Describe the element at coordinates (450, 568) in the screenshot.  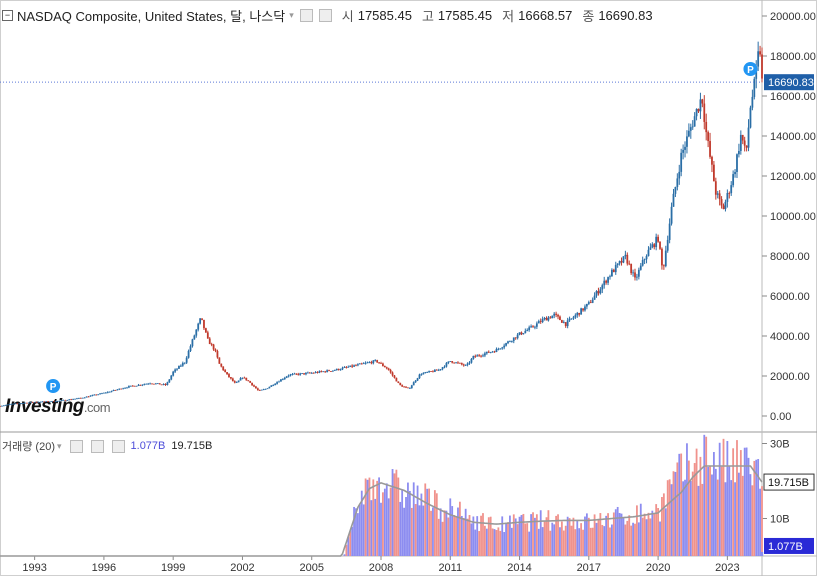
I see `x-tick-label: 2011` at that location.